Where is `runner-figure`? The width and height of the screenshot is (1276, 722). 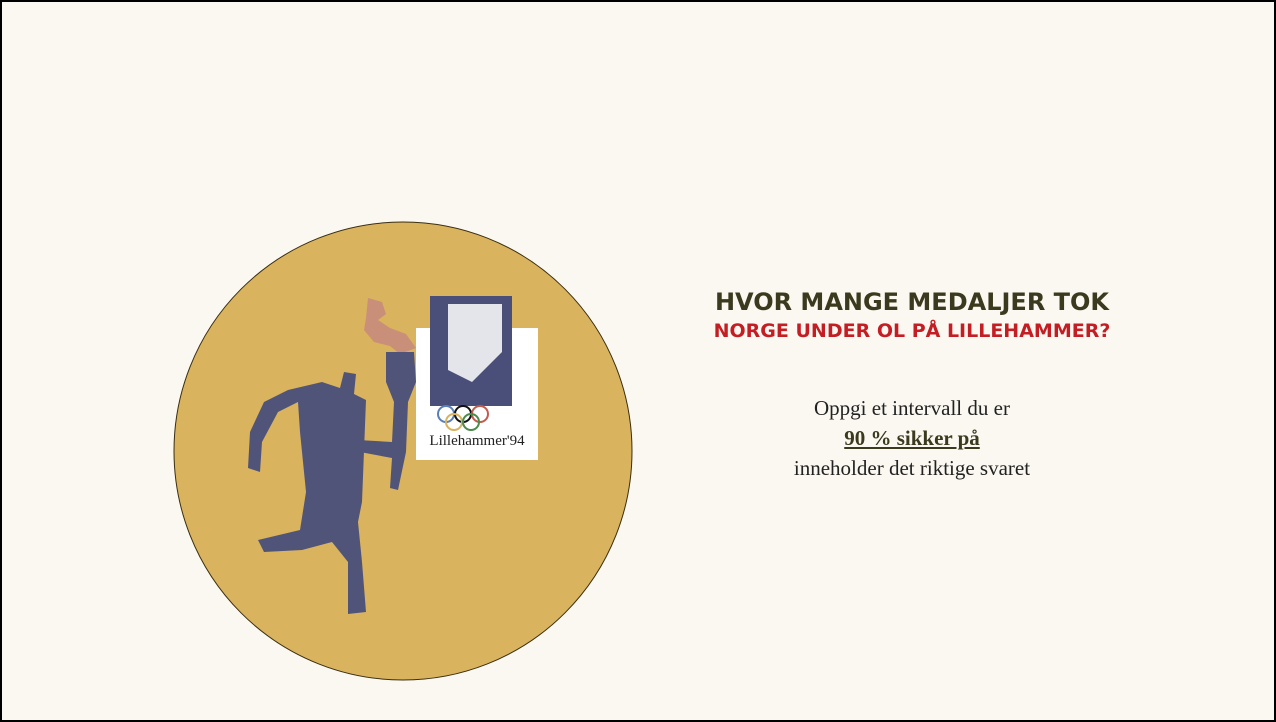 runner-figure is located at coordinates (307, 493).